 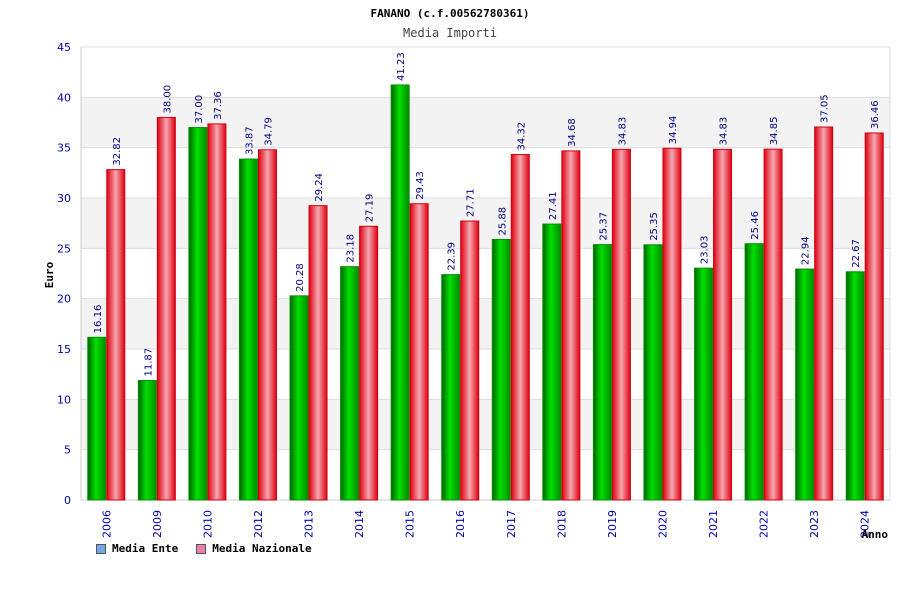 I want to click on bar-value-label: 34.85, so click(x=774, y=131).